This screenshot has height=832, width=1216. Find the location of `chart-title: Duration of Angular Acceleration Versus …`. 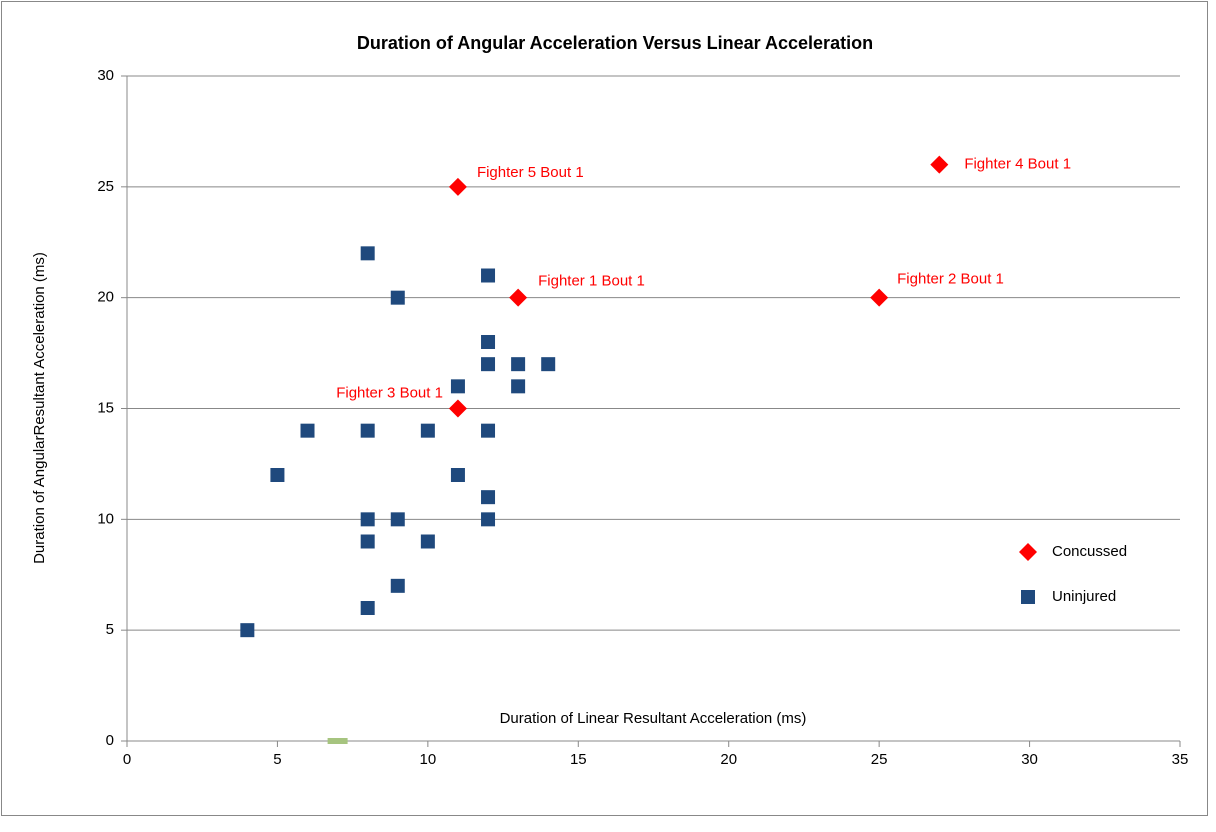

chart-title: Duration of Angular Acceleration Versus … is located at coordinates (615, 43).